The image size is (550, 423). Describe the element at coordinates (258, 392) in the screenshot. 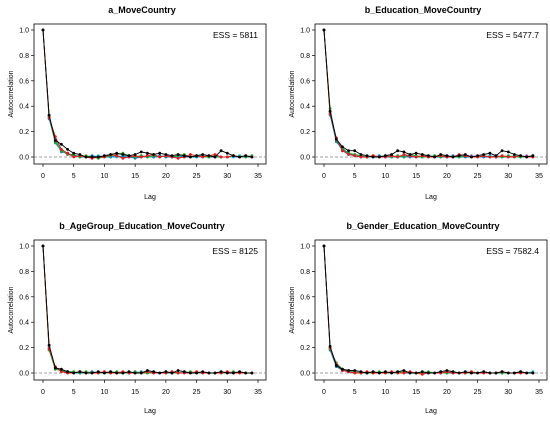

I see `x-tick-label: 35` at that location.